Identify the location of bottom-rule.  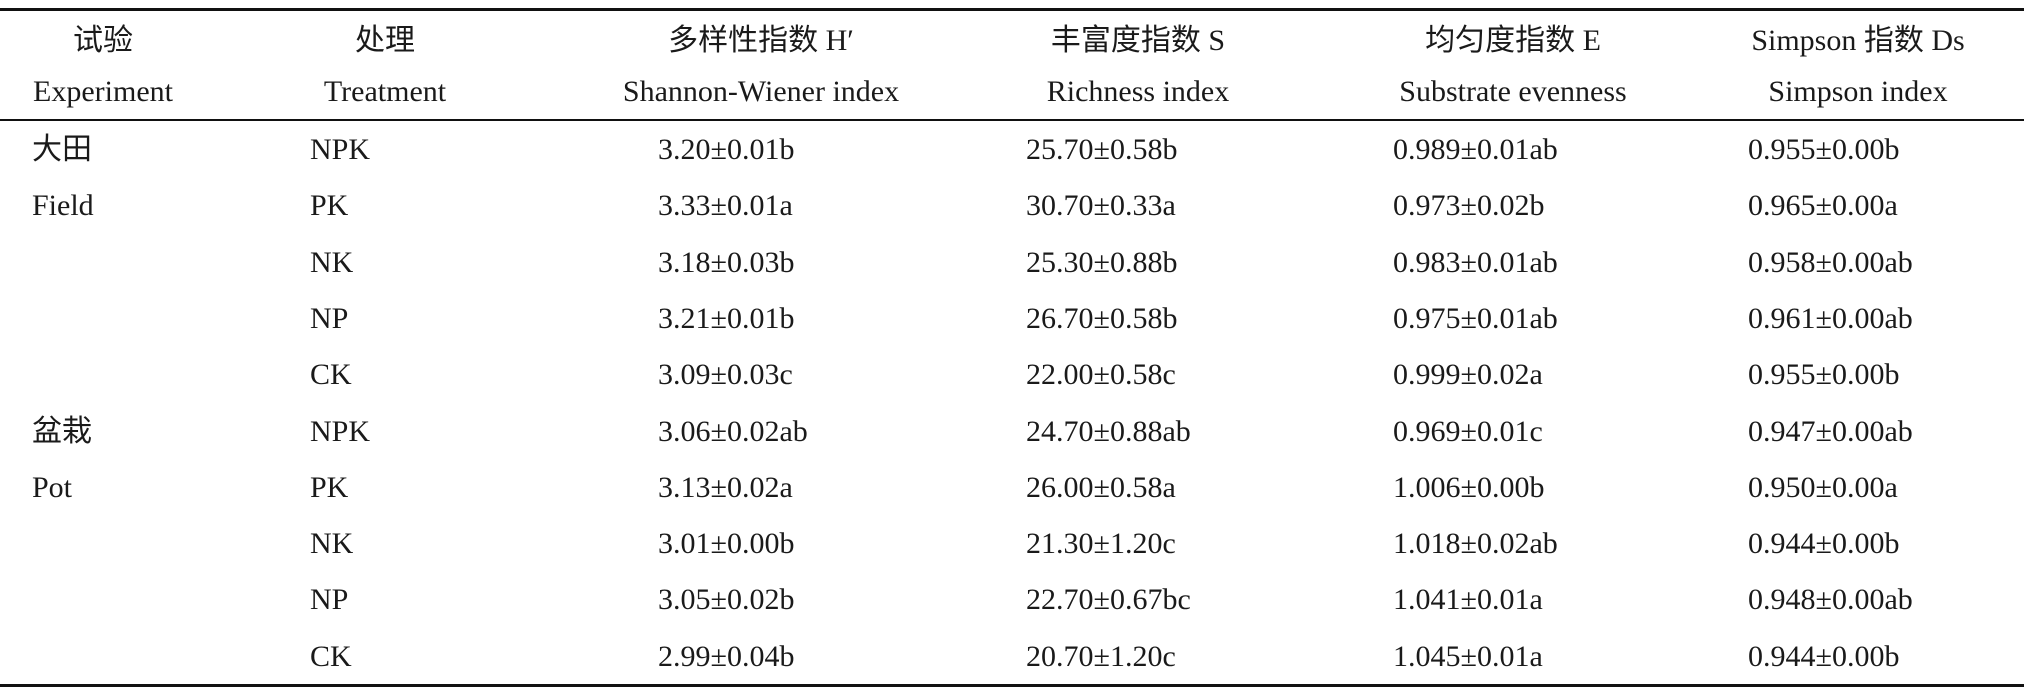
(1012, 685).